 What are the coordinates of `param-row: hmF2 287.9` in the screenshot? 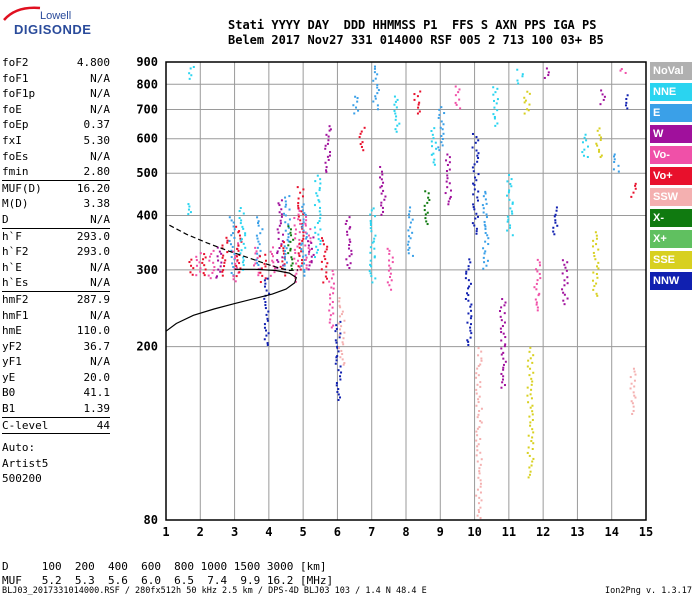 It's located at (56, 300).